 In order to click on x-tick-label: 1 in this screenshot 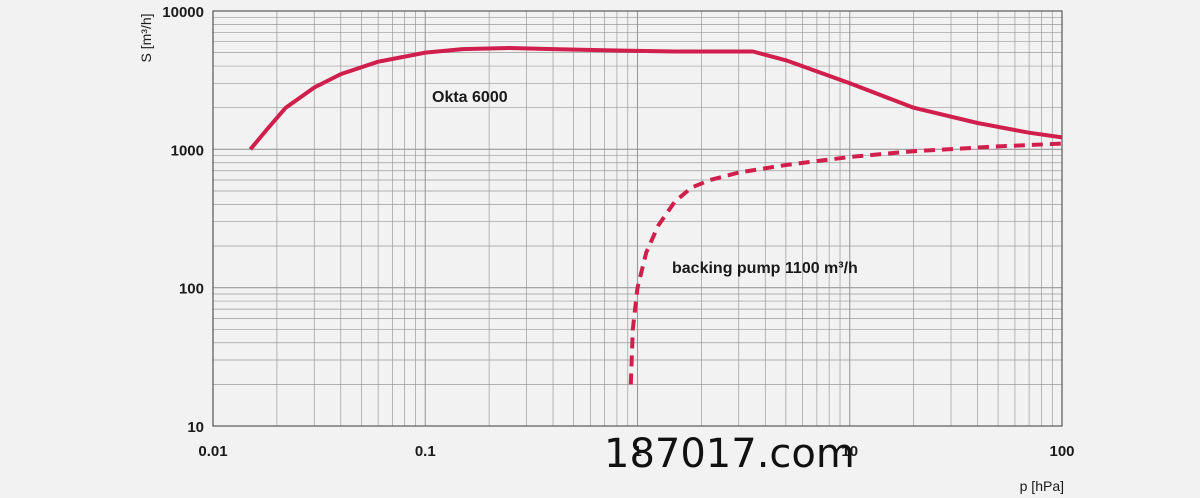, I will do `click(637, 451)`.